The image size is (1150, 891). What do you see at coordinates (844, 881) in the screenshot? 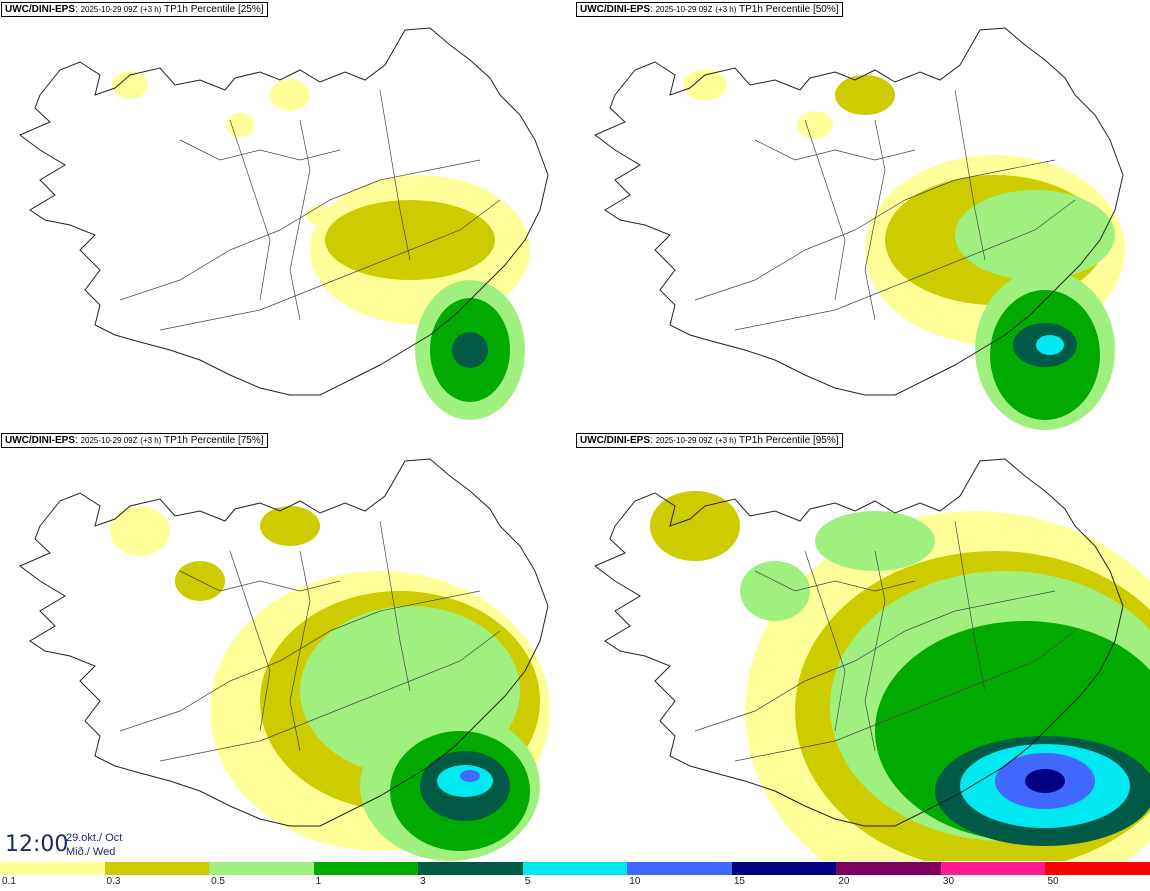
I see `colorbar-tick: 20` at bounding box center [844, 881].